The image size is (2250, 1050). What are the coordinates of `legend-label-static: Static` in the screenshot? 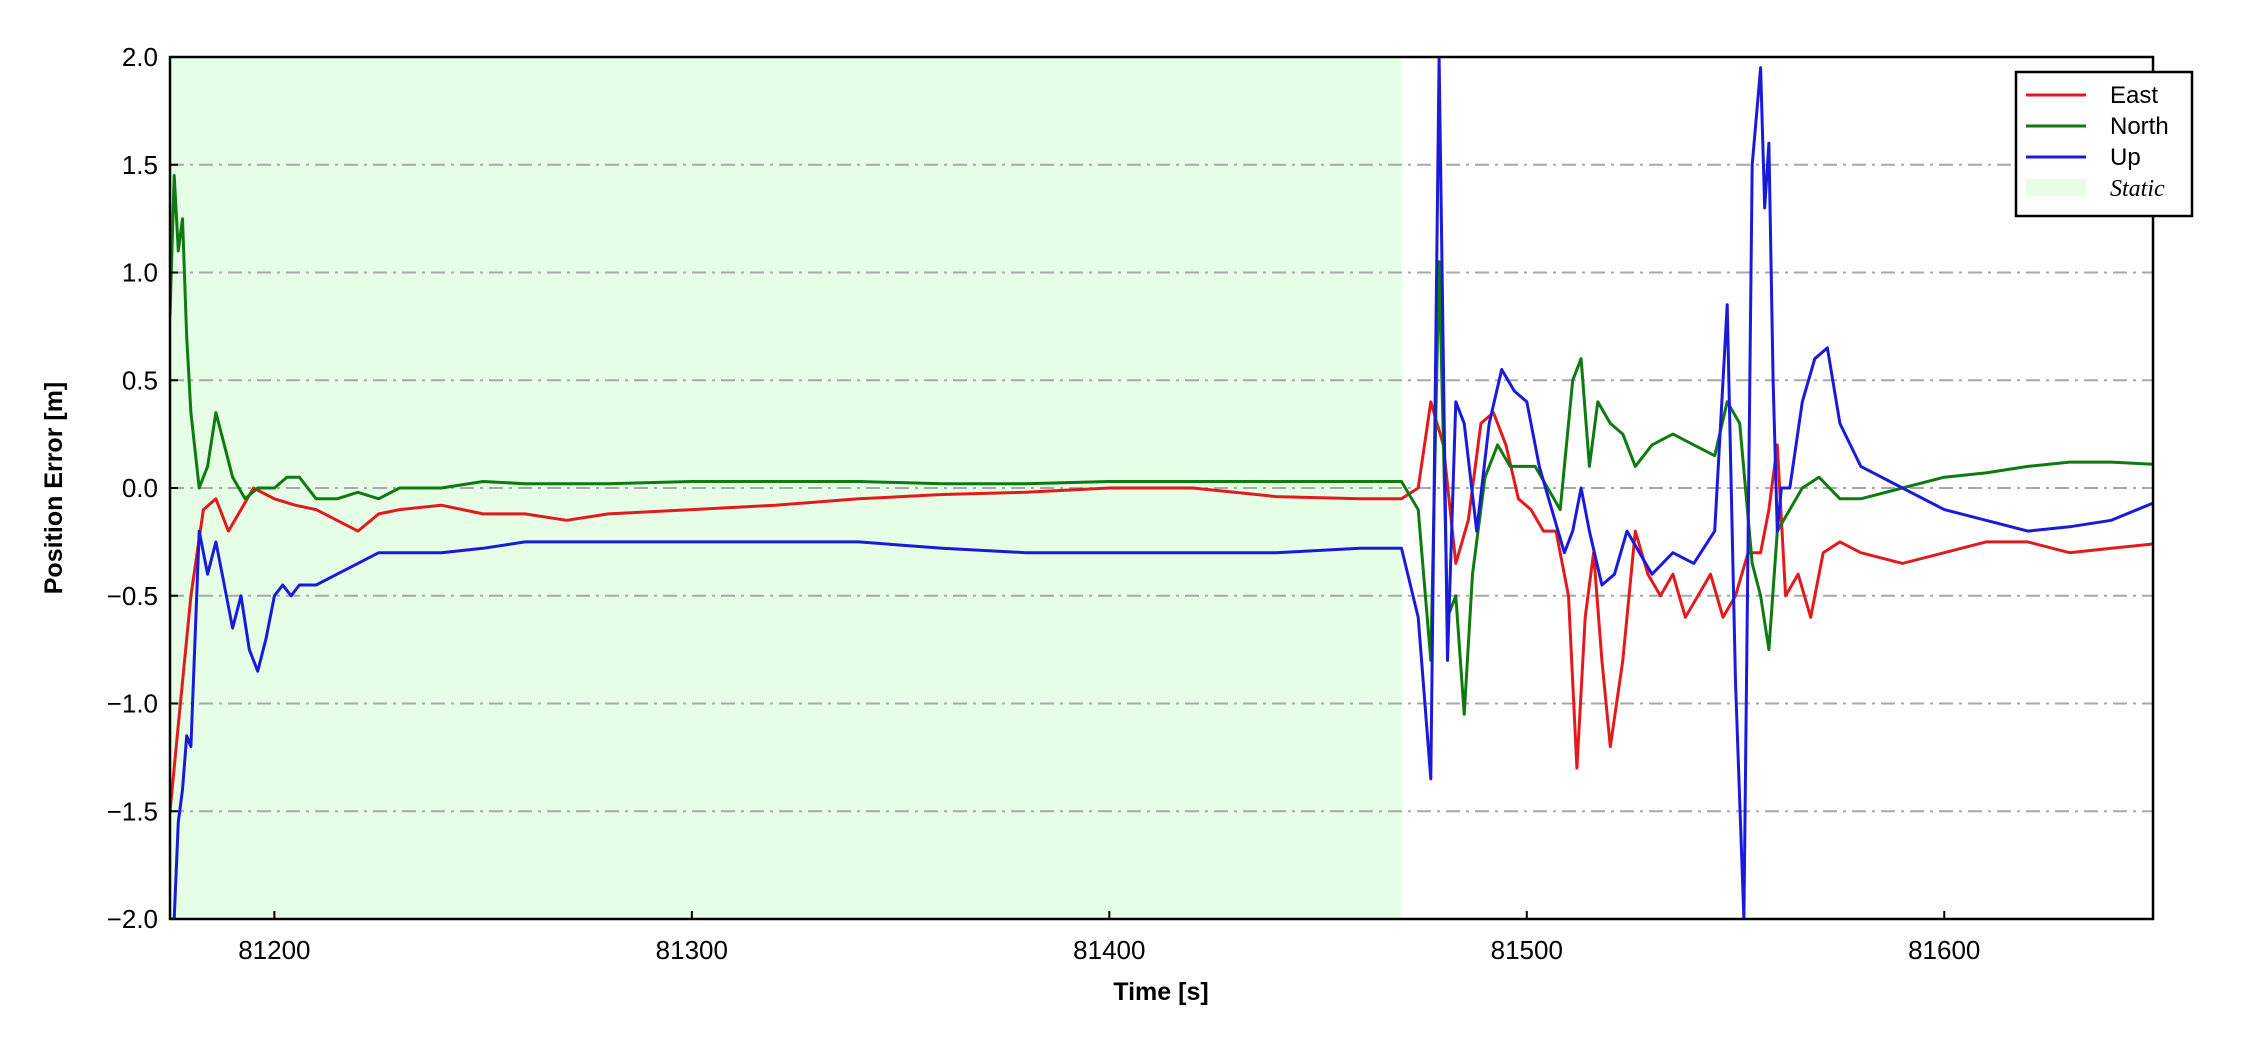 It's located at (2137, 189).